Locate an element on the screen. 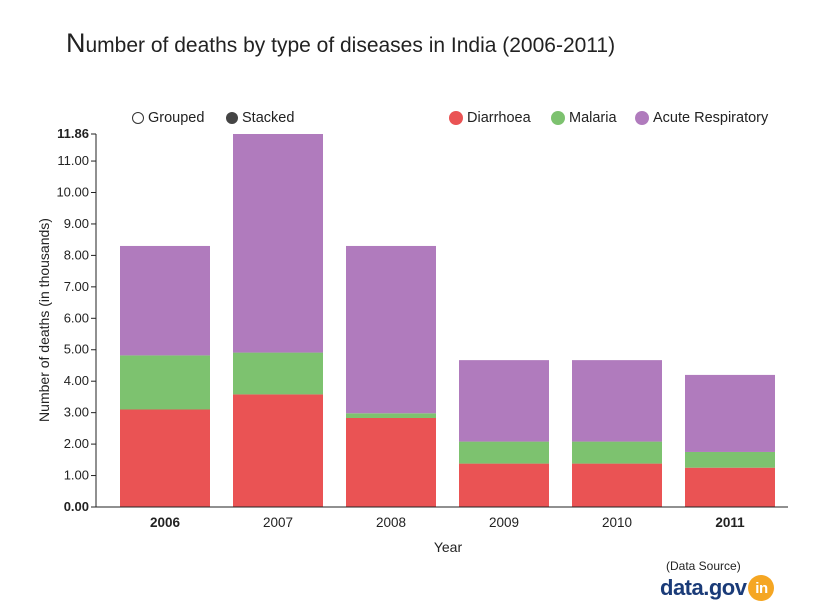 The height and width of the screenshot is (615, 820). logo-badge-icon: in is located at coordinates (761, 588).